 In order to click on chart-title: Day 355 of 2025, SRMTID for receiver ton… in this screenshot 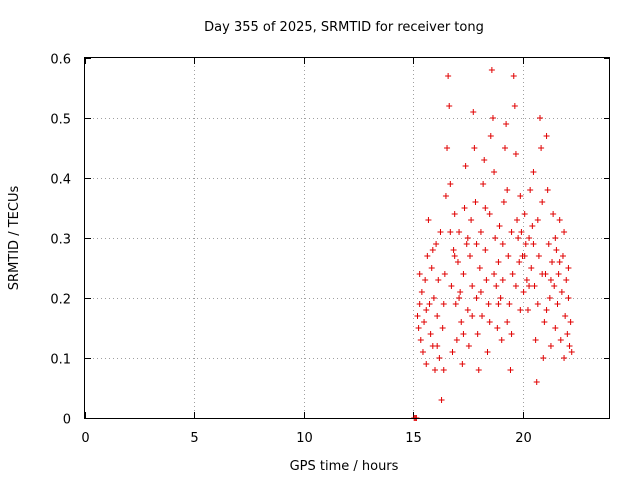, I will do `click(344, 27)`.